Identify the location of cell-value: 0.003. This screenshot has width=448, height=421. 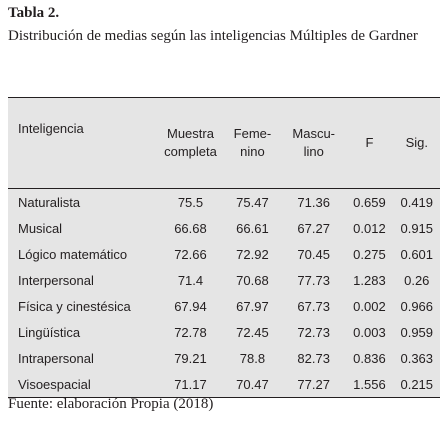
(369, 332).